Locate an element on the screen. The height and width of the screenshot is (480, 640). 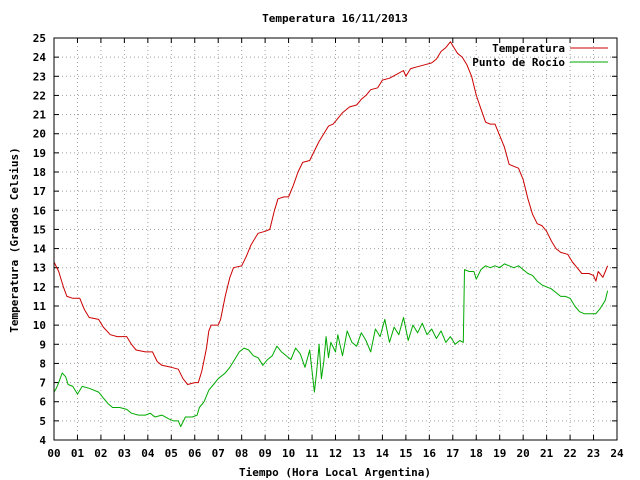
x-tick-label: 03 is located at coordinates (124, 453).